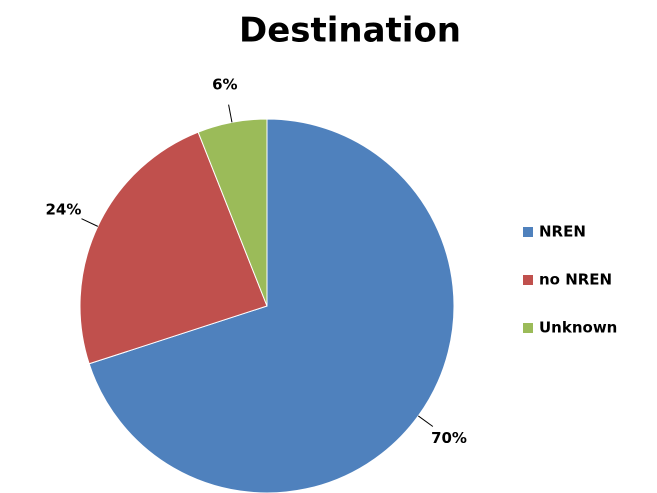  I want to click on legend-label: Unknown, so click(578, 328).